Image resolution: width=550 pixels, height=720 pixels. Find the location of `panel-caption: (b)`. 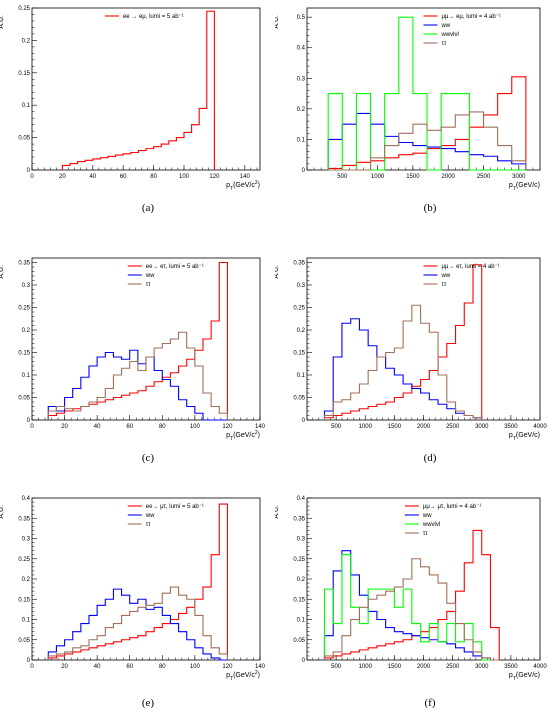

panel-caption: (b) is located at coordinates (430, 208).